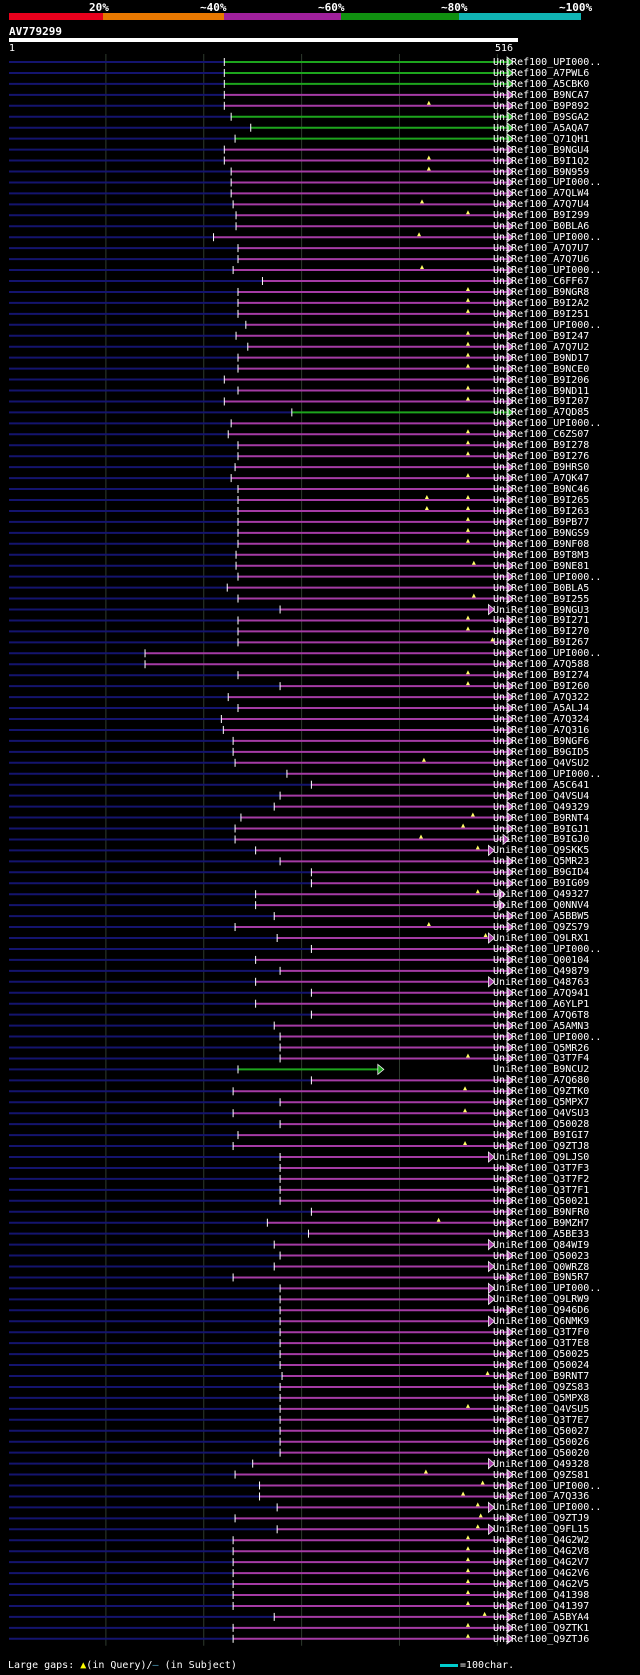  I want to click on hit-label: UniRef100_Q49879, so click(541, 971).